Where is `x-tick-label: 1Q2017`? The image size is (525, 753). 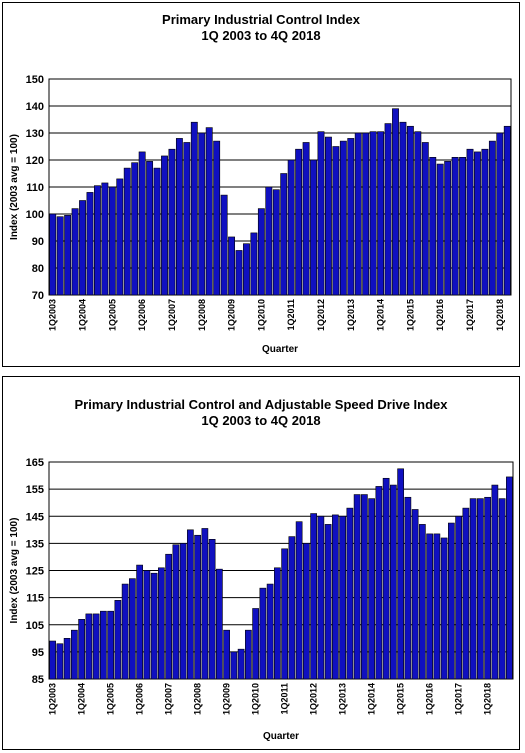
x-tick-label: 1Q2017 is located at coordinates (470, 315).